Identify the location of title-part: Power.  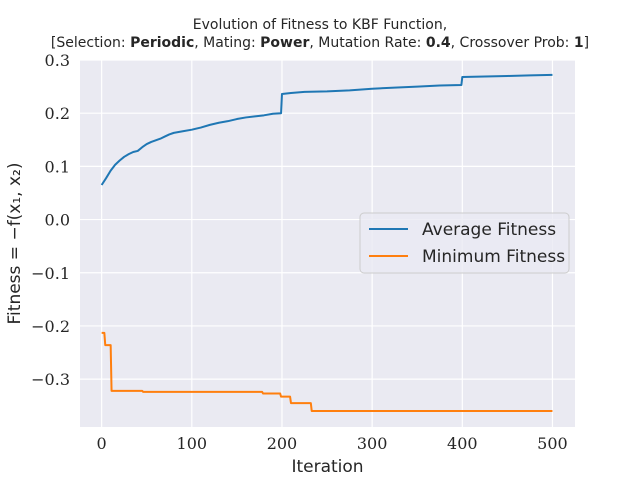
(285, 43).